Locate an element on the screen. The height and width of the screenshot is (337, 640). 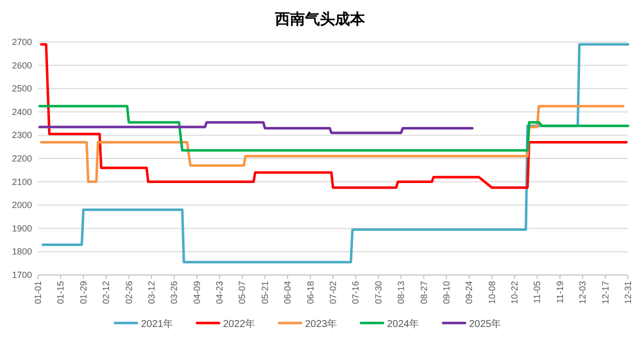
x-tick-label: 08-27 is located at coordinates (423, 292).